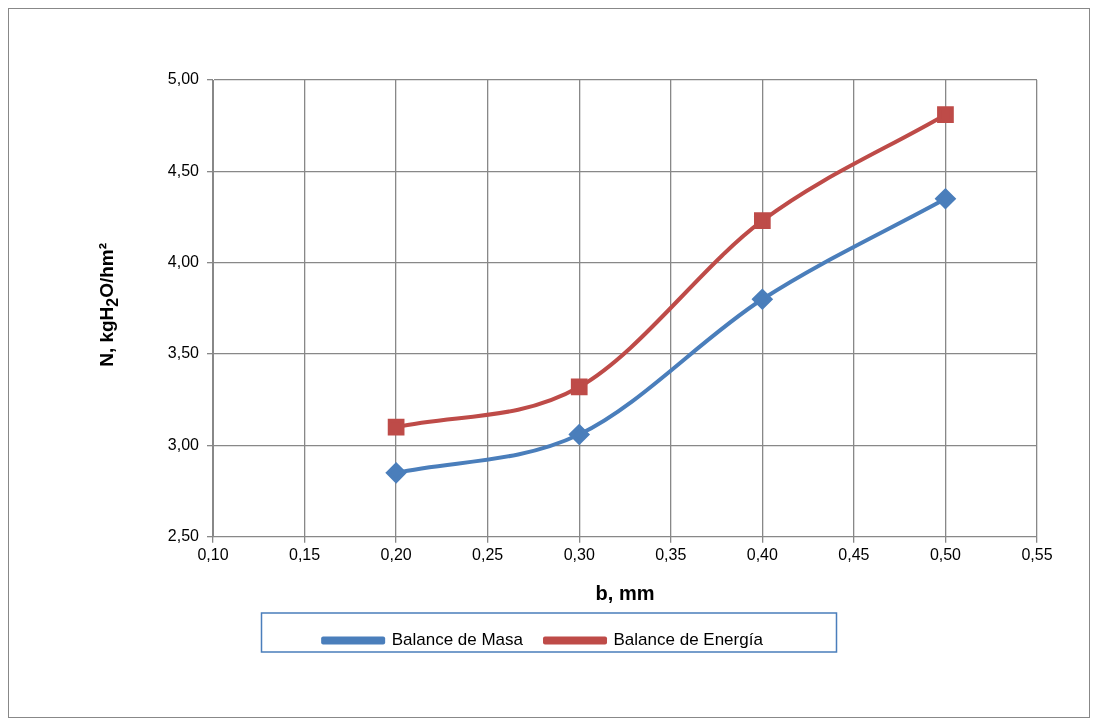  What do you see at coordinates (579, 554) in the screenshot?
I see `x-tick-label: 0,30` at bounding box center [579, 554].